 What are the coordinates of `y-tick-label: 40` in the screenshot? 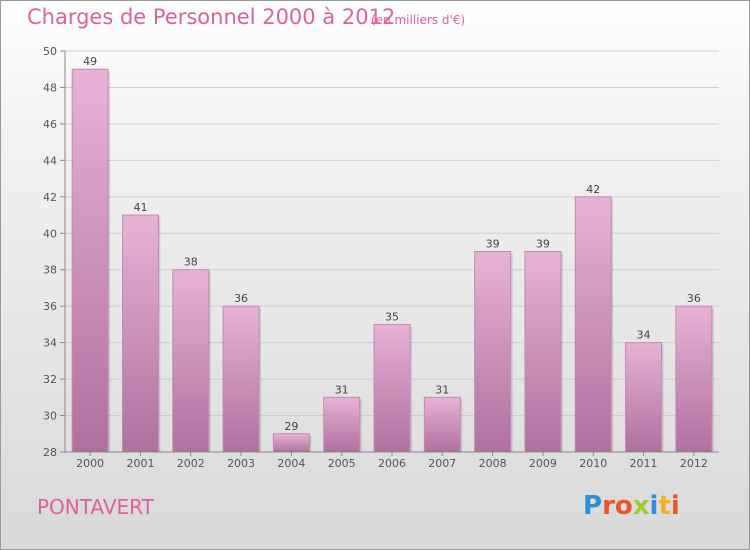 It's located at (50, 233).